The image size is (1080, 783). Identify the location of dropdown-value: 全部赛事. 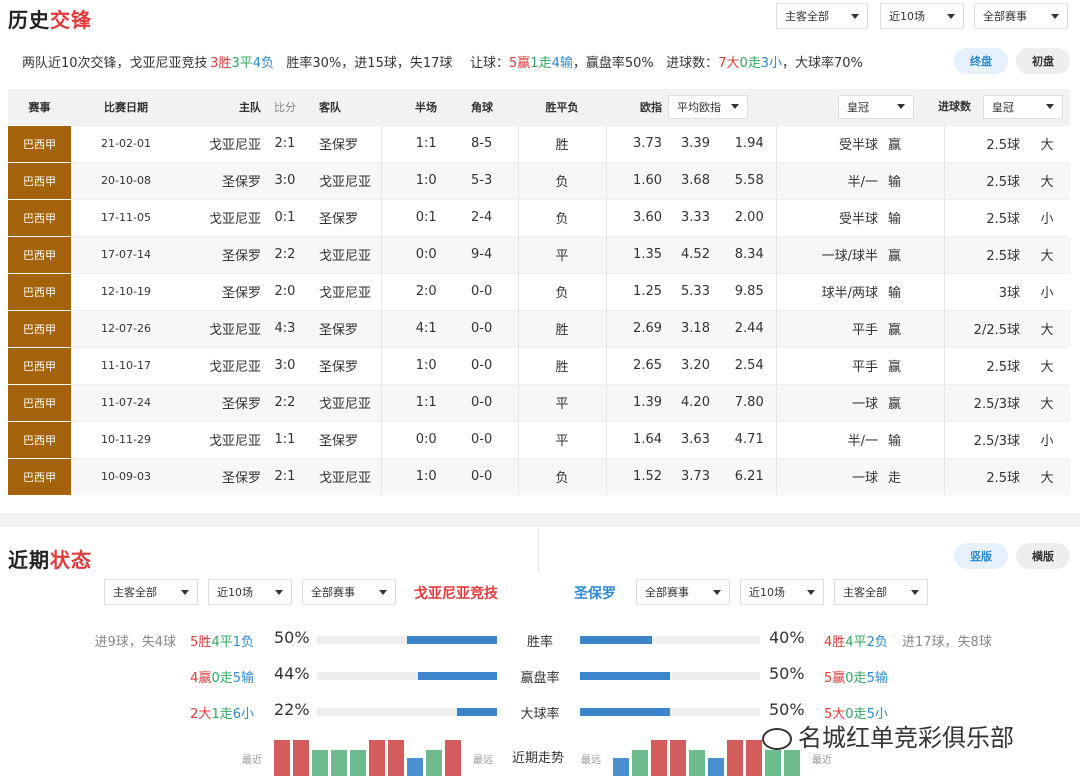
(667, 592).